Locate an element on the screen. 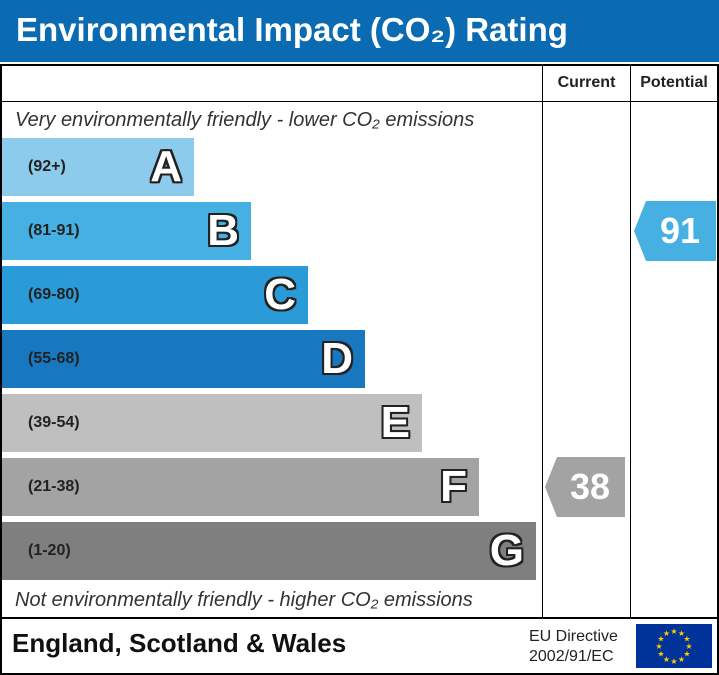 The width and height of the screenshot is (719, 675). footer-country: England, Scotland & Wales is located at coordinates (179, 643).